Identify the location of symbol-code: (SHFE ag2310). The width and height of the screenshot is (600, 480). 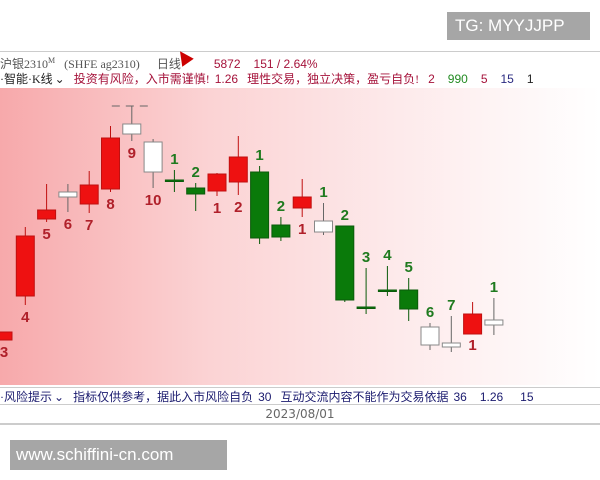
(102, 64).